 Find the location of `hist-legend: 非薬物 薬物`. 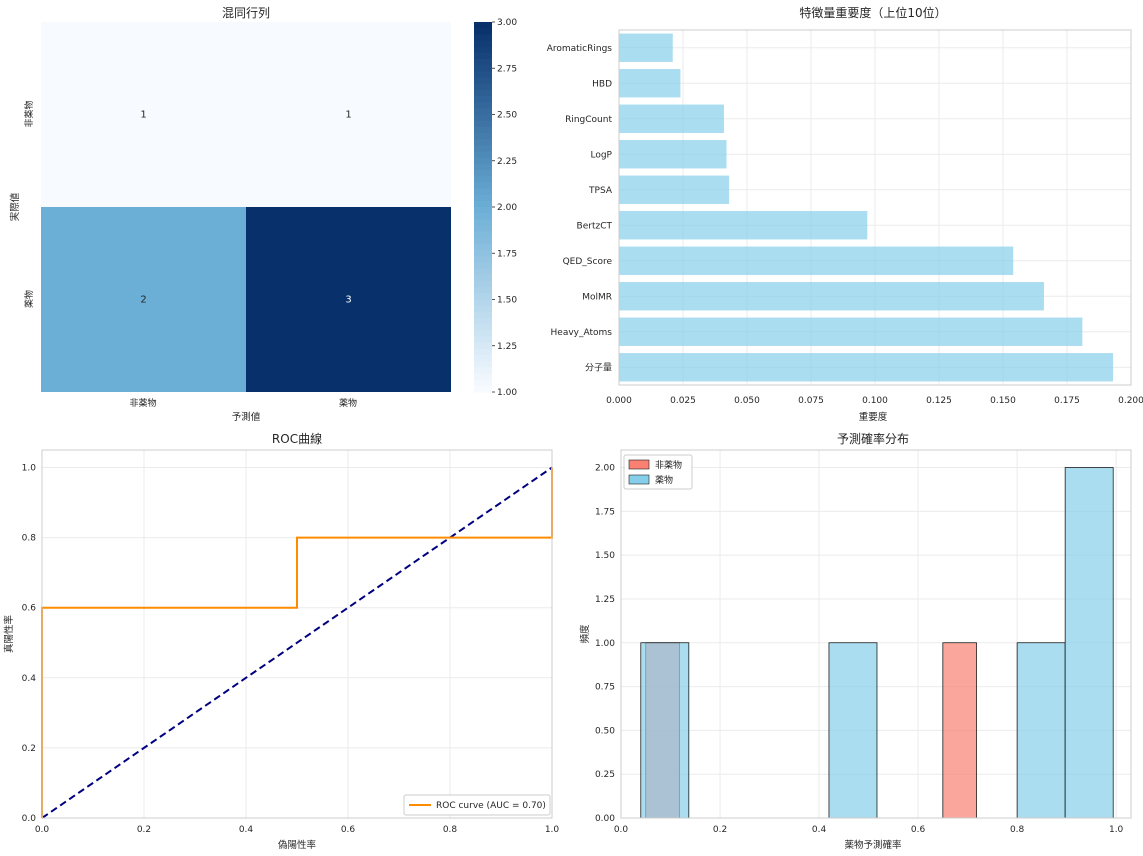

hist-legend: 非薬物 薬物 is located at coordinates (658, 472).